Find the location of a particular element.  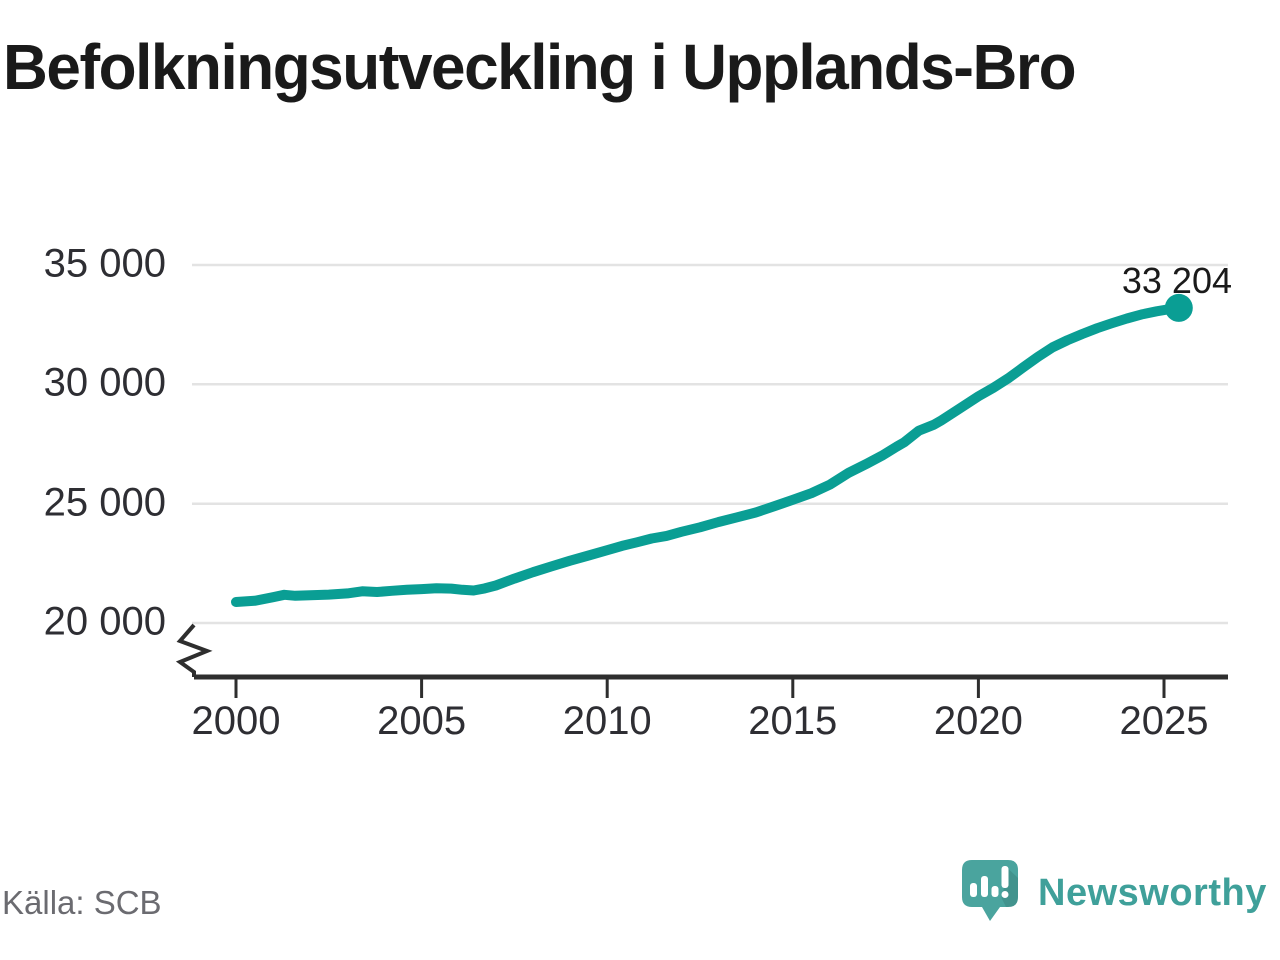

end-point-dot is located at coordinates (1178, 307).